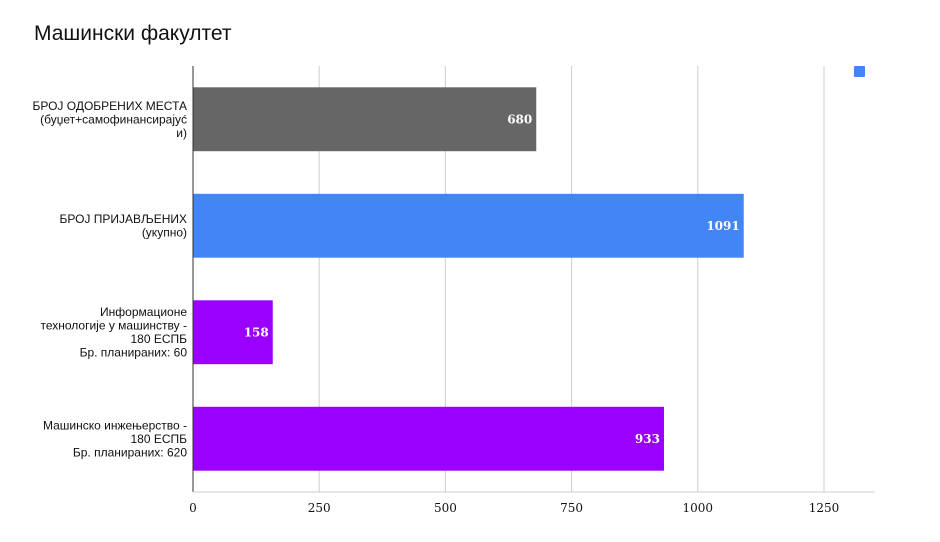  Describe the element at coordinates (647, 439) in the screenshot. I see `data-label: 933` at that location.